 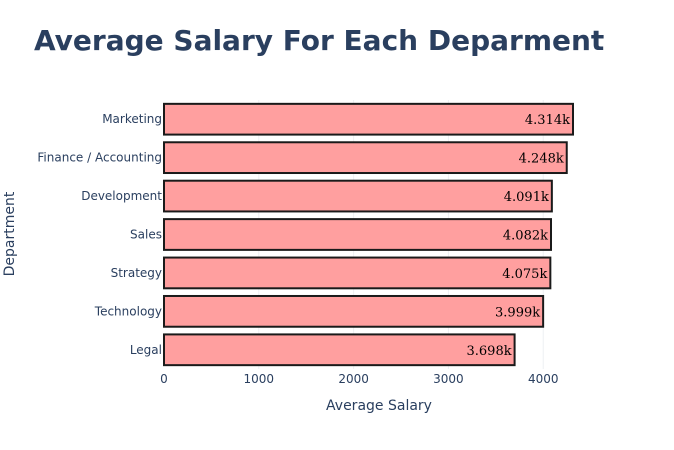 What do you see at coordinates (10, 233) in the screenshot?
I see `y-axis-title: Department` at bounding box center [10, 233].